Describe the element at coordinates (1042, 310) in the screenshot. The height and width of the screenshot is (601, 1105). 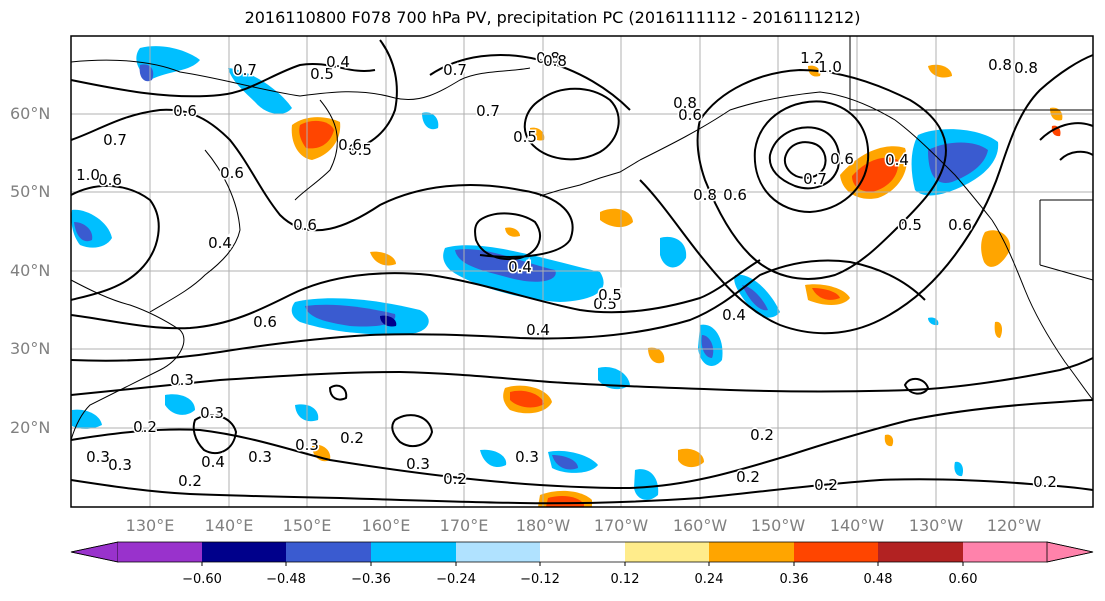
I see `coastline-north-america` at that location.